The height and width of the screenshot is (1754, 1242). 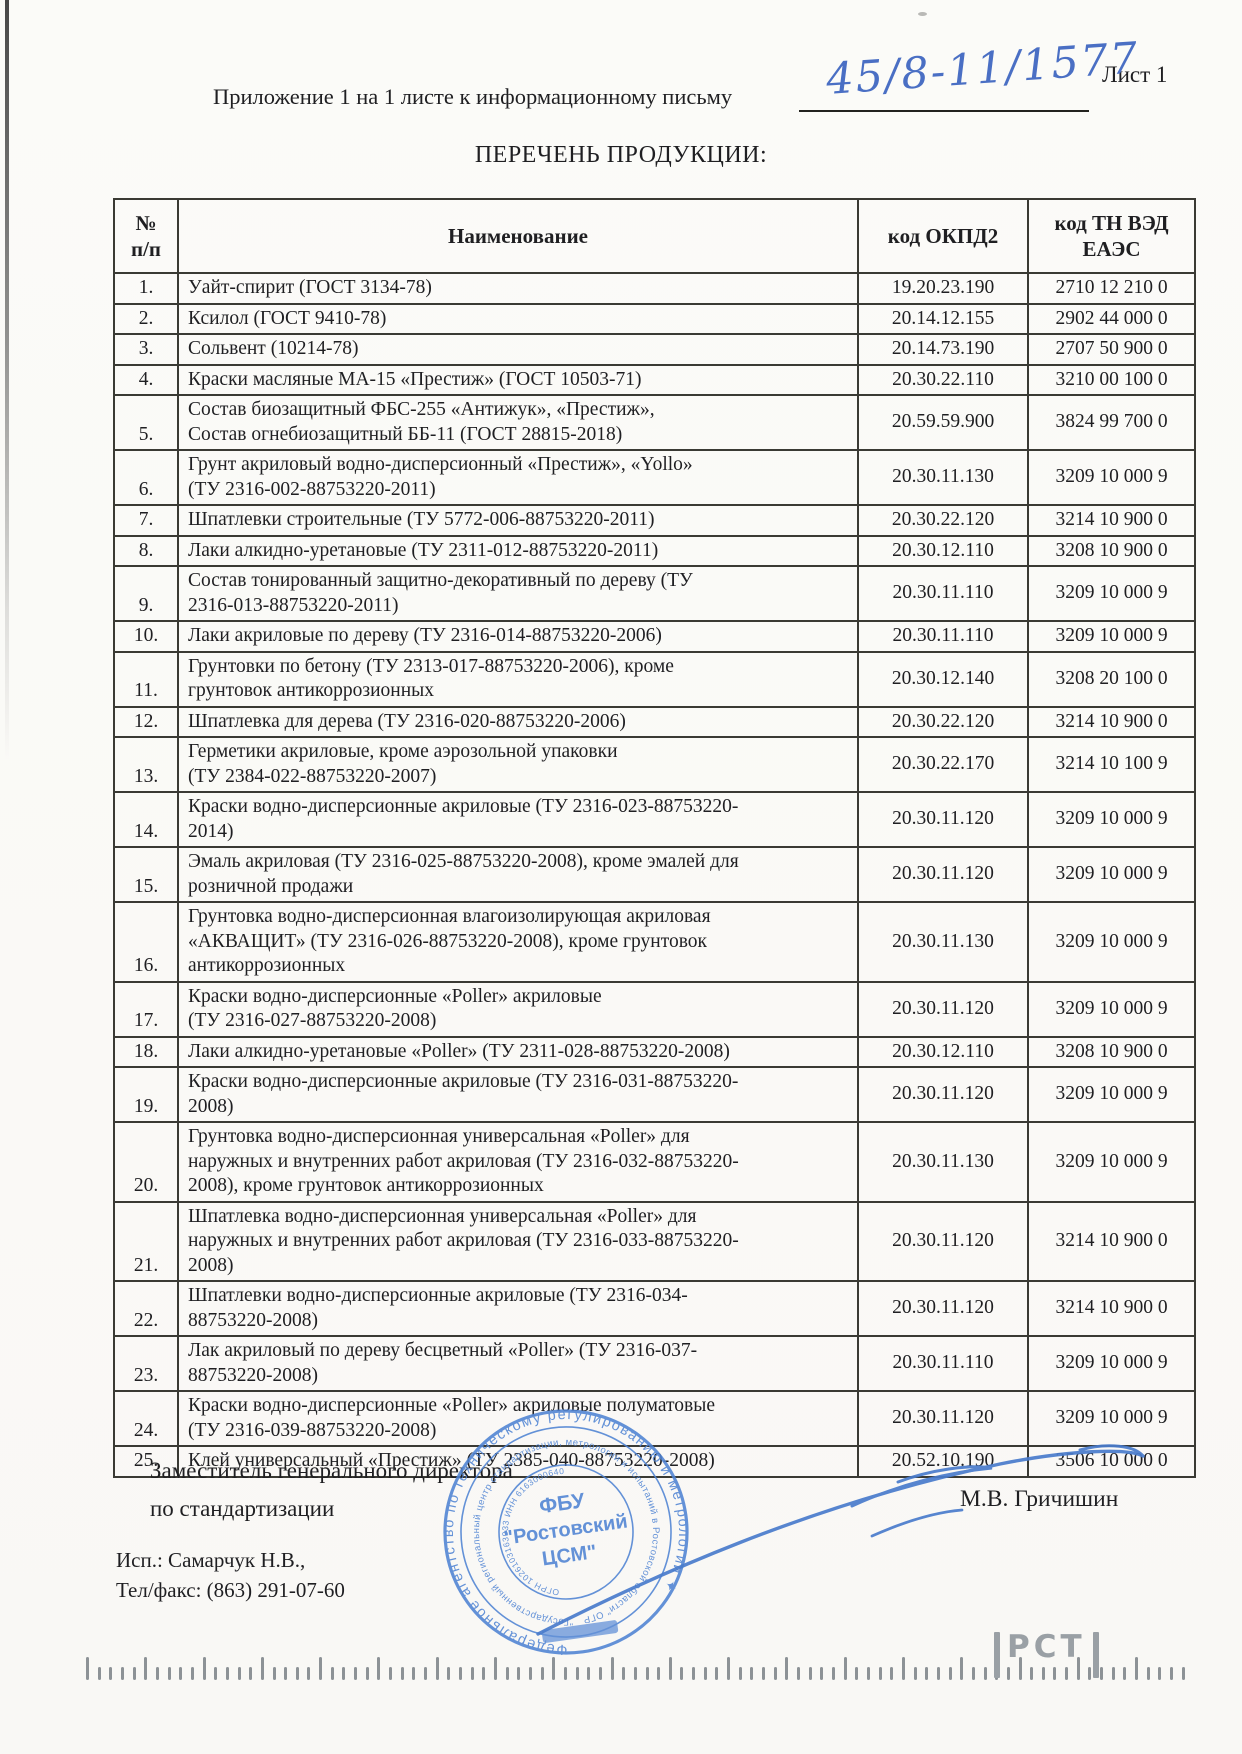 What do you see at coordinates (1111, 379) in the screenshot?
I see `tnved-code: 3210 00 100 0` at bounding box center [1111, 379].